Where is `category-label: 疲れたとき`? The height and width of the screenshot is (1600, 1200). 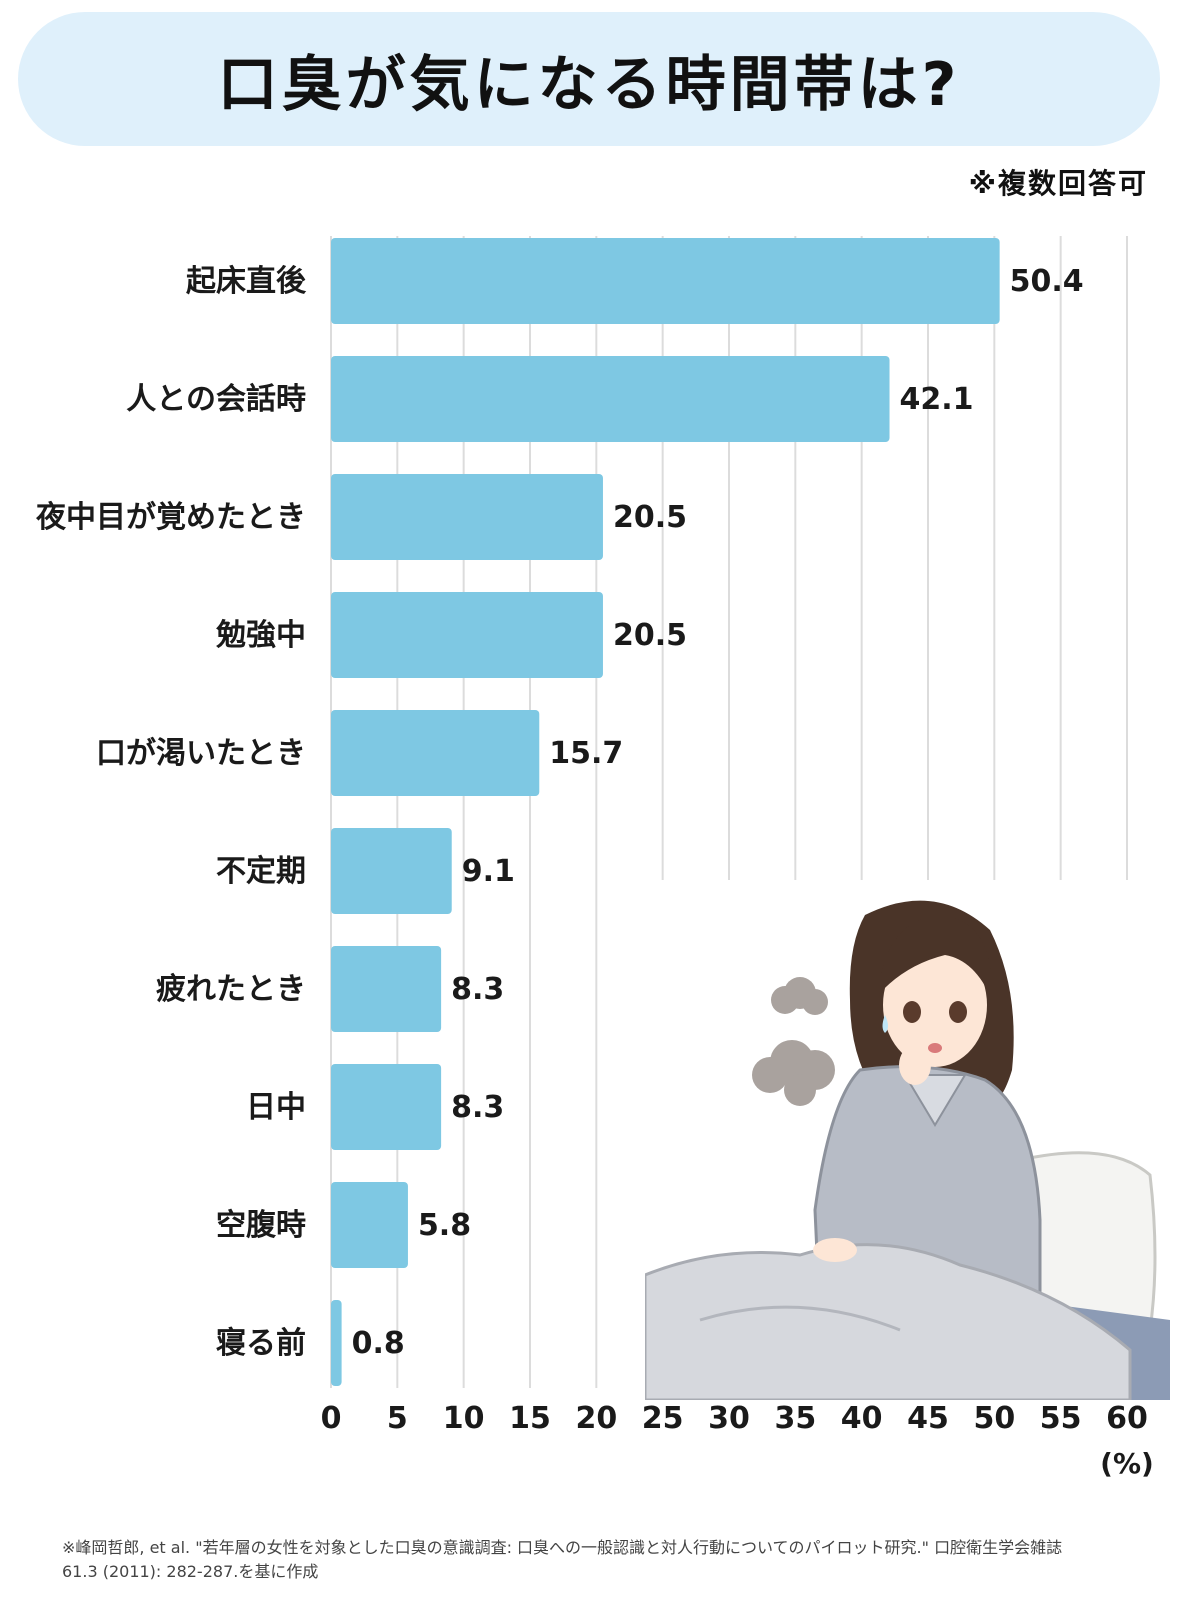
category-label: 疲れたとき is located at coordinates (231, 989).